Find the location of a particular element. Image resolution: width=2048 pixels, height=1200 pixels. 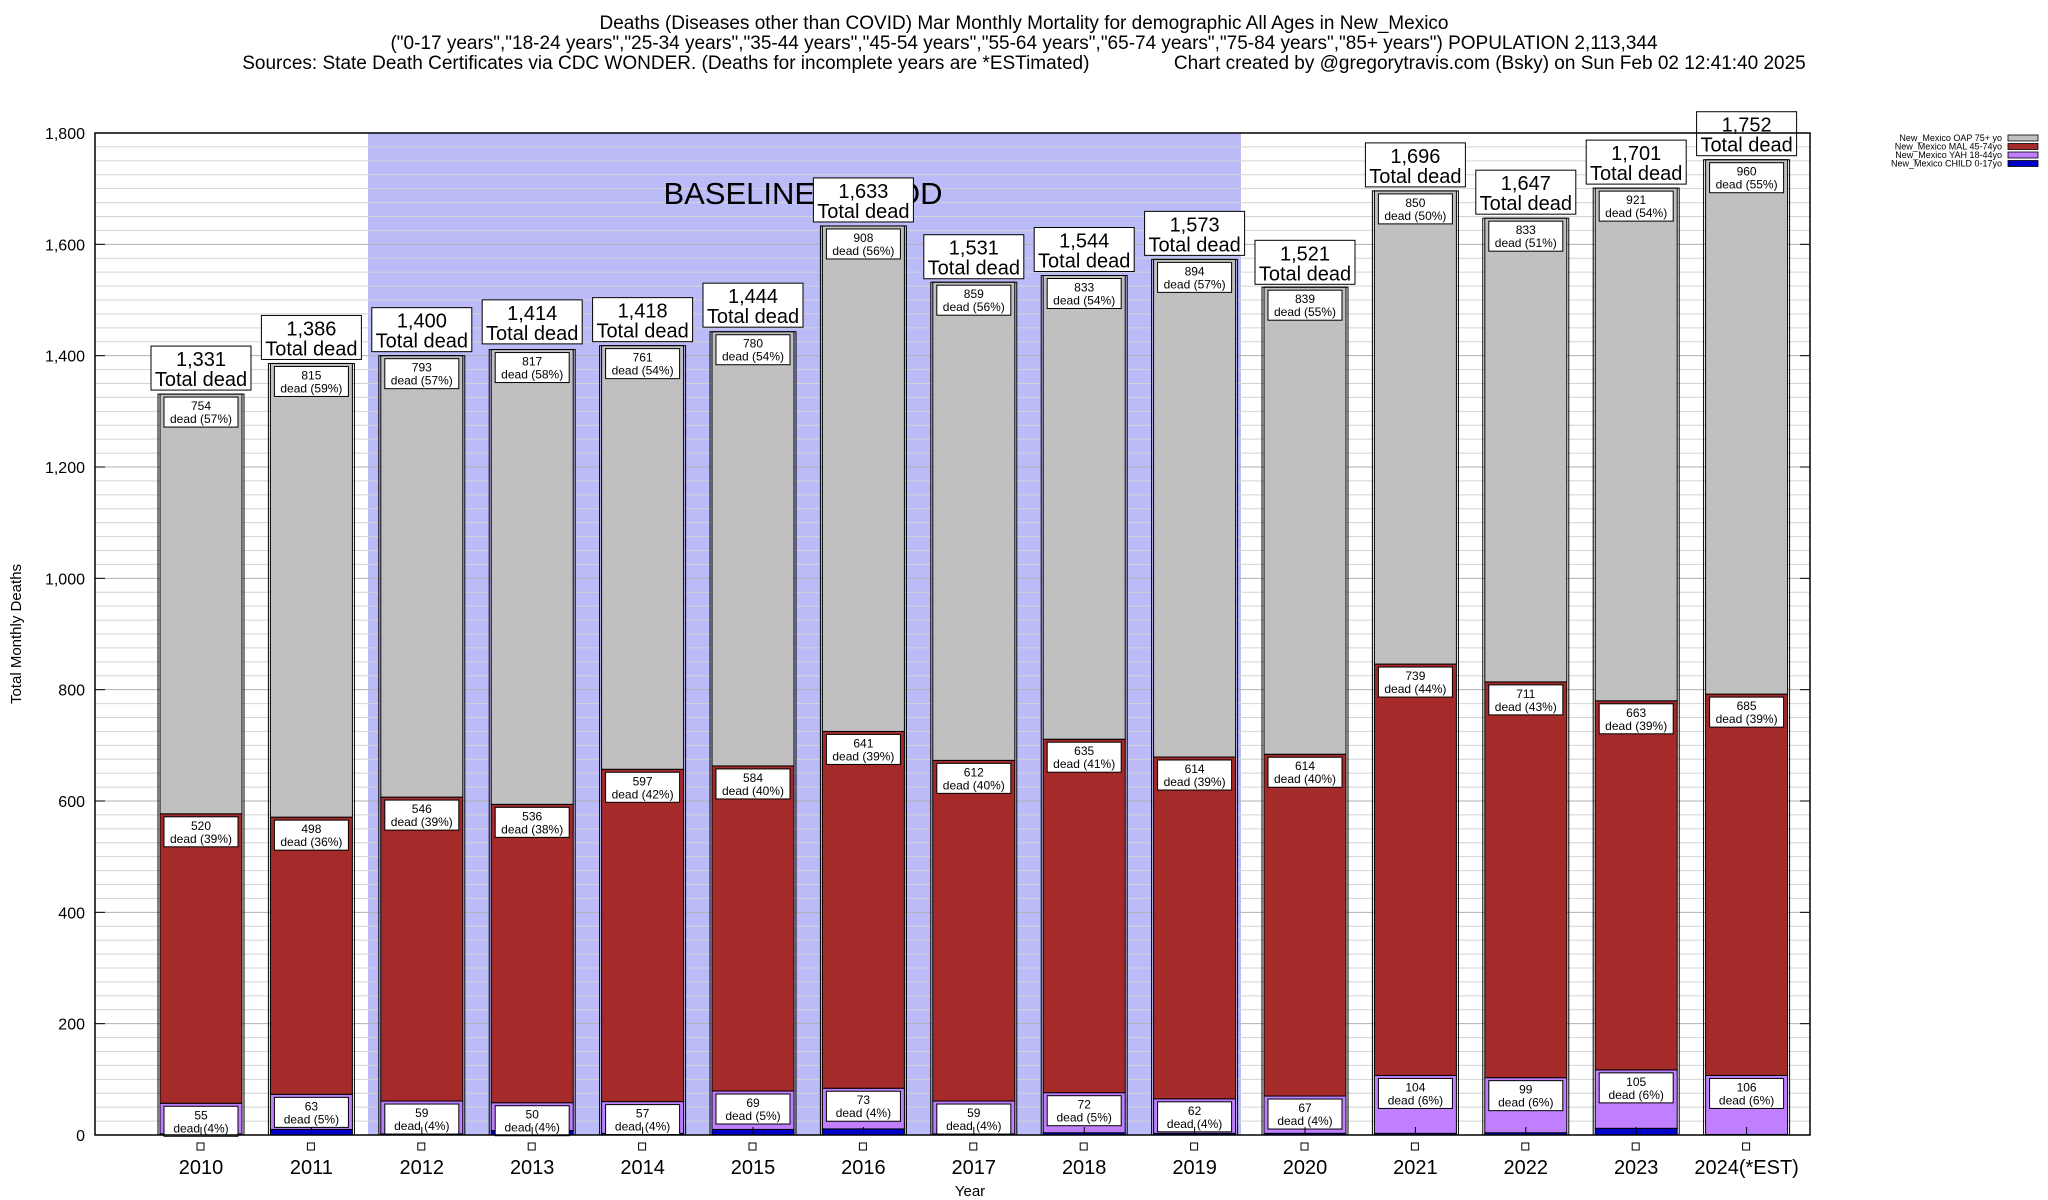

bar-segment-mal-2024 is located at coordinates (1747, 884).